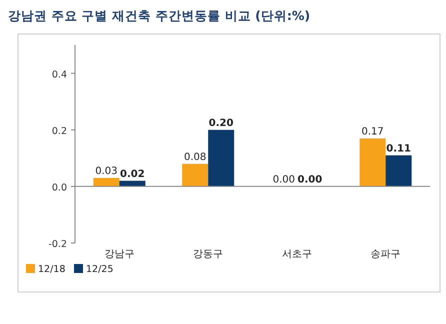 This screenshot has width=446, height=324. What do you see at coordinates (57, 244) in the screenshot?
I see `y-tick-label: -0.2` at bounding box center [57, 244].